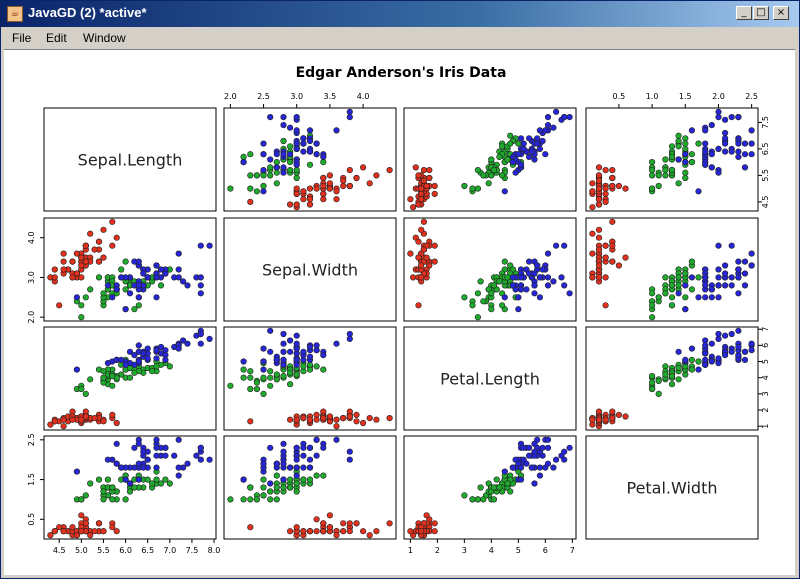  Describe the element at coordinates (765, 202) in the screenshot. I see `tick-label: 4.5` at that location.